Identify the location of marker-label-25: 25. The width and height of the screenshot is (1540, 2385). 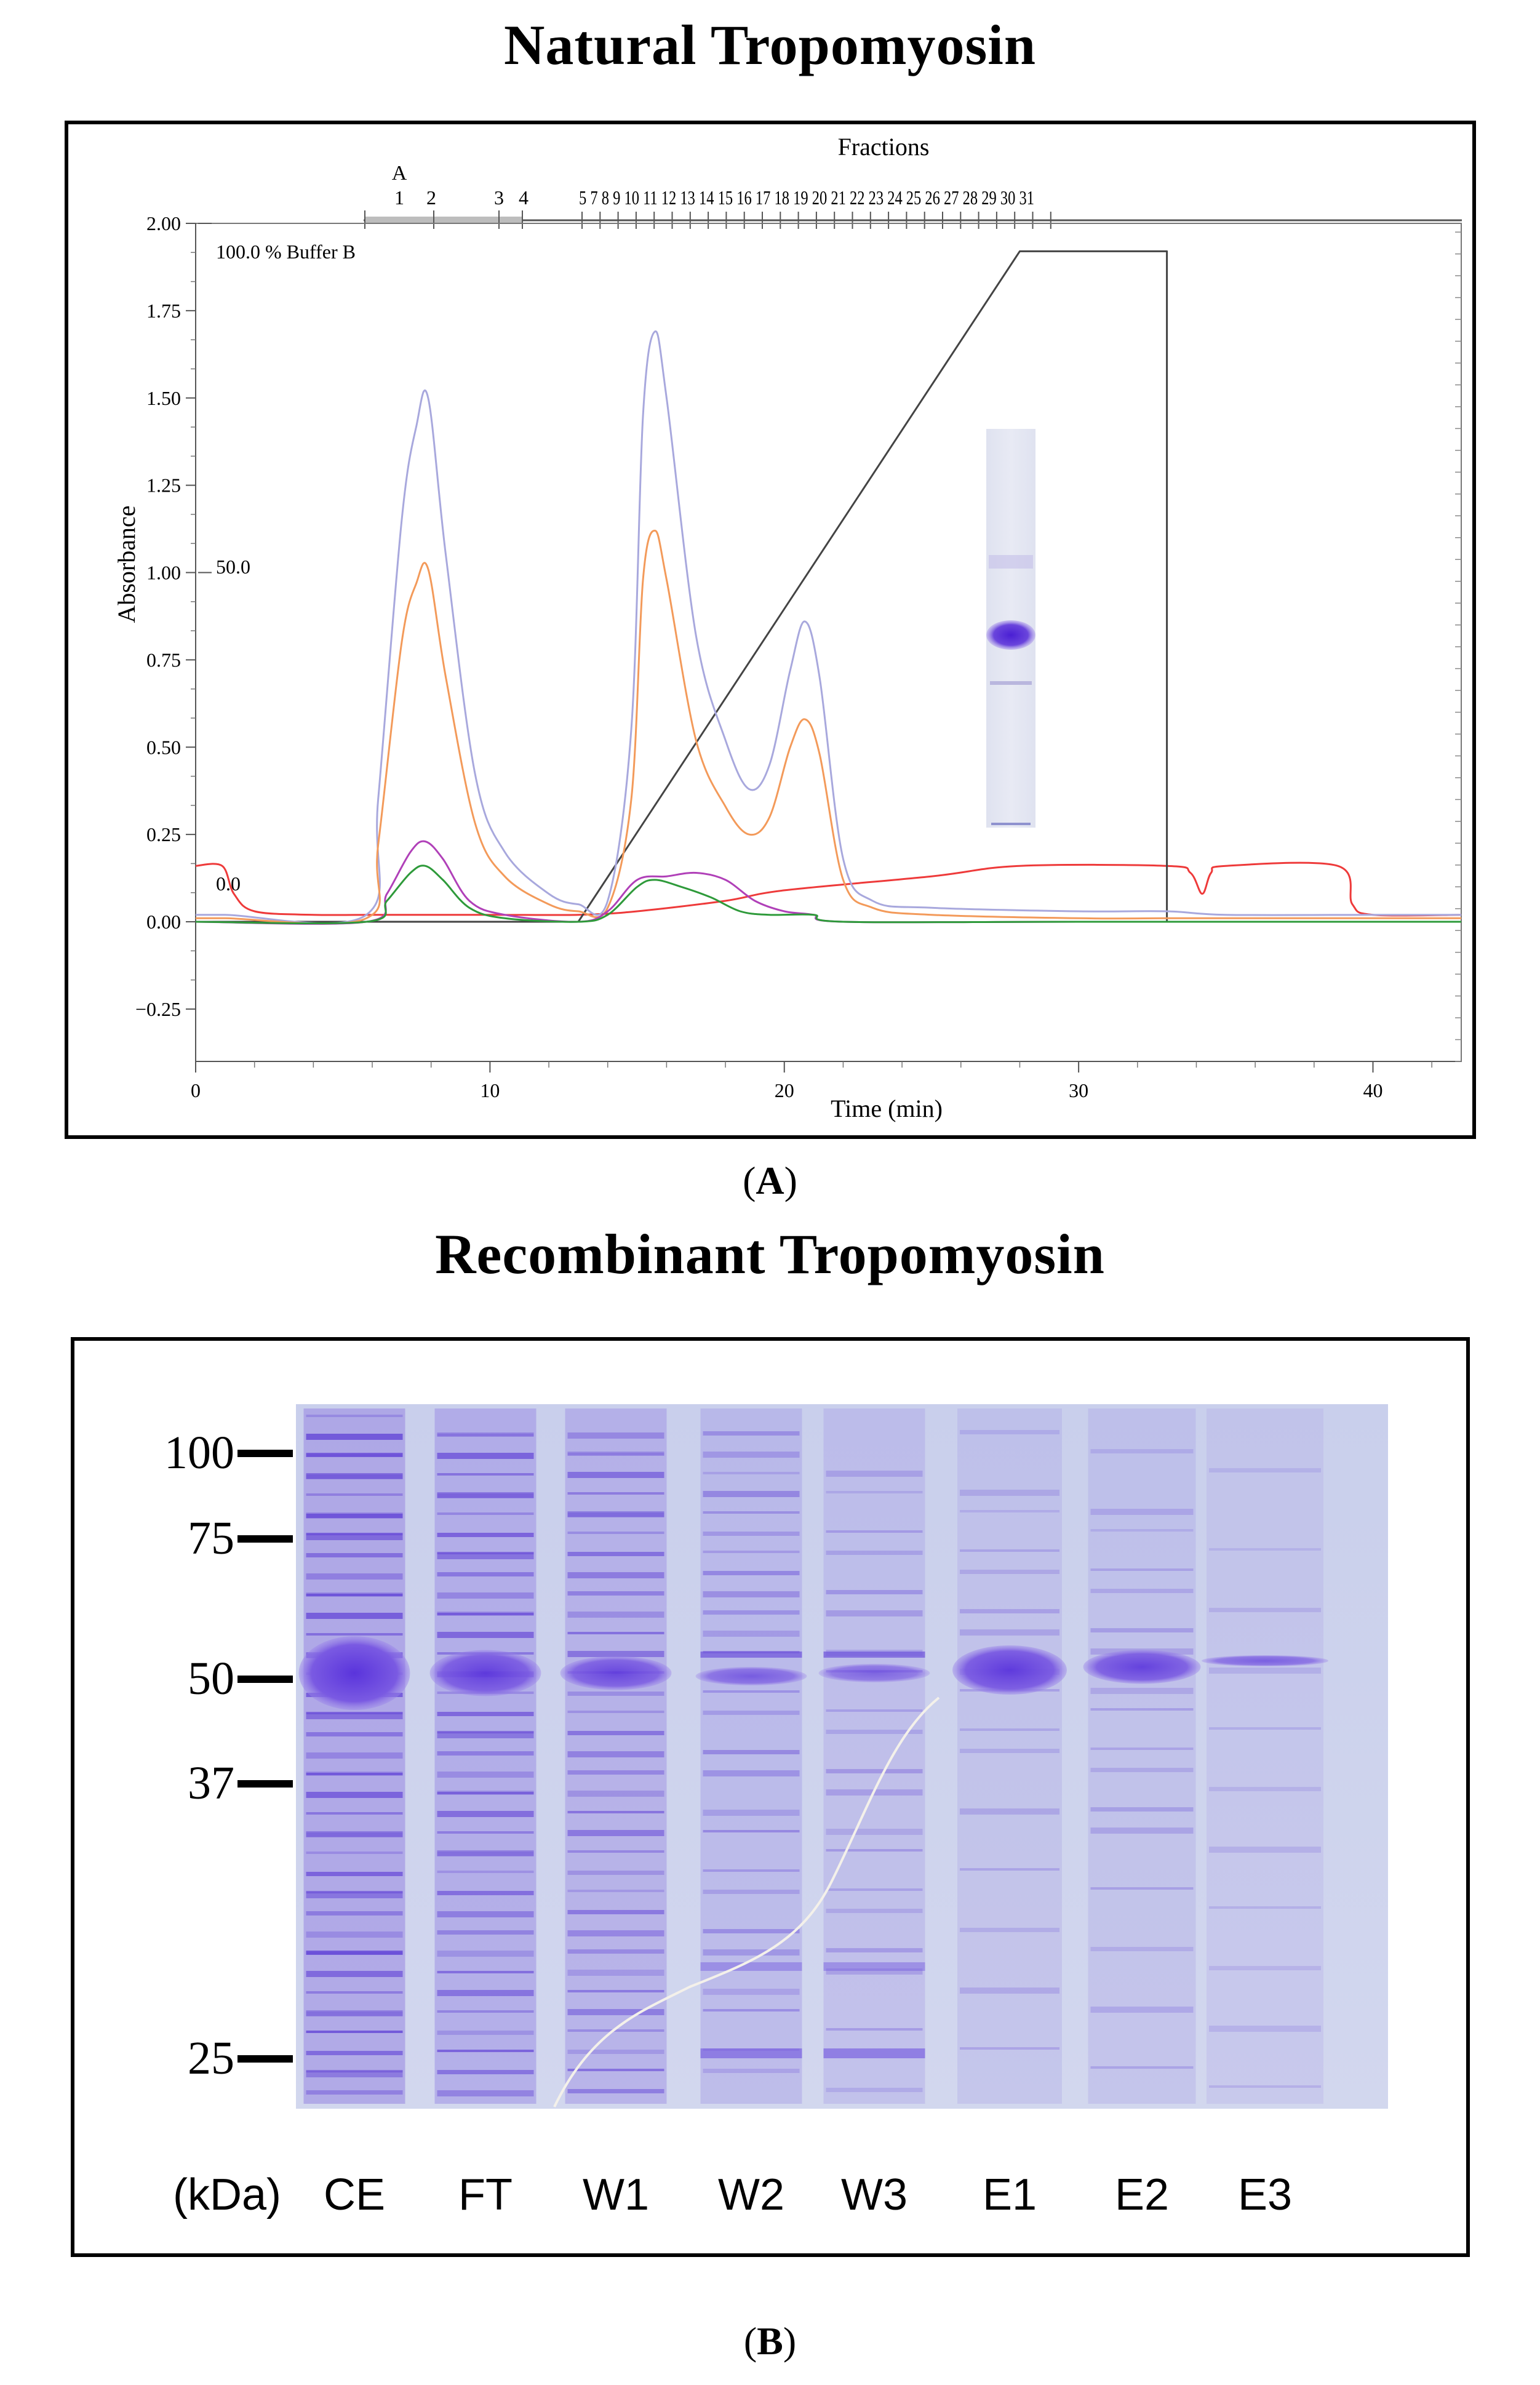
(211, 2058).